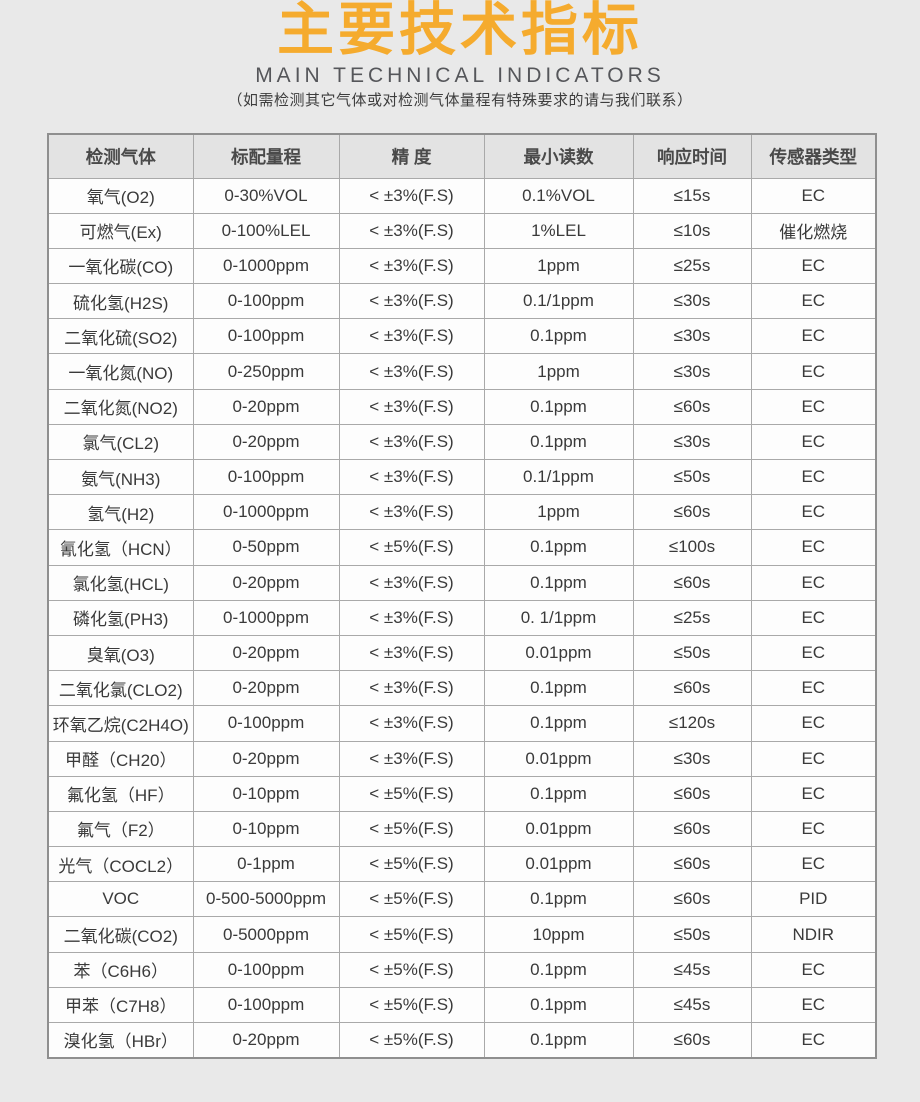 The image size is (920, 1102). What do you see at coordinates (266, 371) in the screenshot?
I see `table-cell: 0-250ppm` at bounding box center [266, 371].